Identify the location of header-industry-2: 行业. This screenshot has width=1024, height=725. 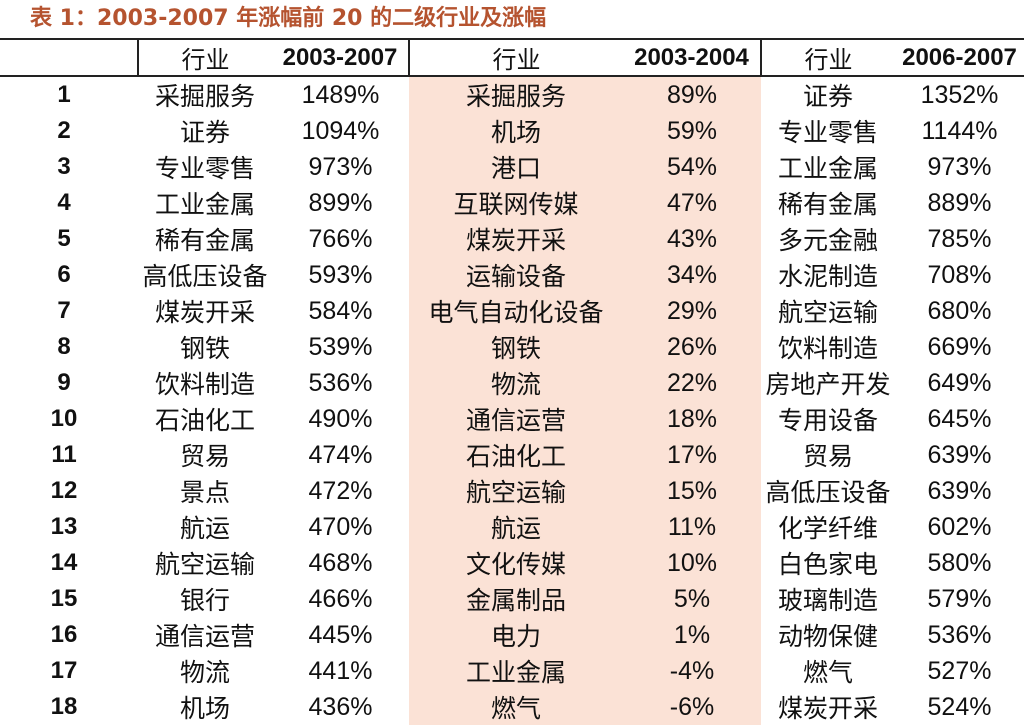
(515, 57).